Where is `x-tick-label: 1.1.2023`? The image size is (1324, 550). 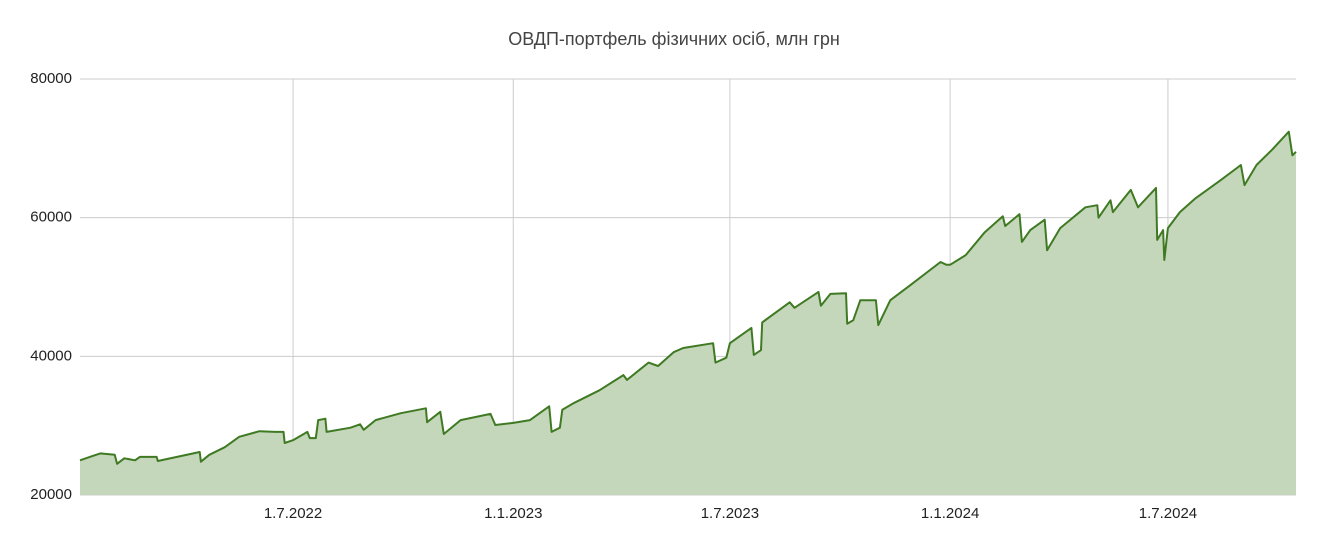 x-tick-label: 1.1.2023 is located at coordinates (513, 513).